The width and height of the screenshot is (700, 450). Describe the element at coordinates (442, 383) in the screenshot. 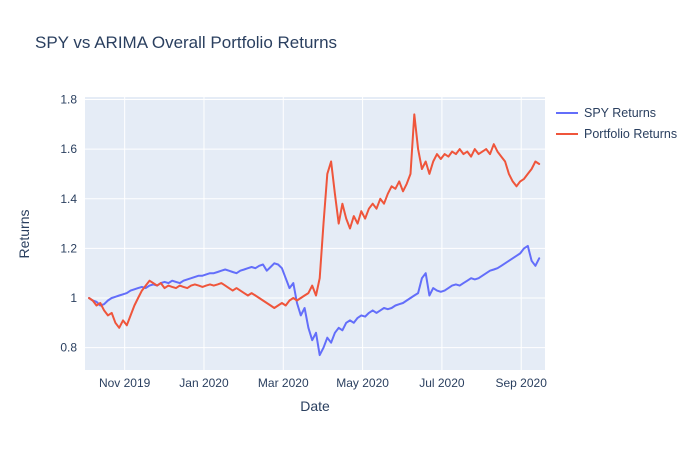

I see `x-tick-label: Jul 2020` at that location.